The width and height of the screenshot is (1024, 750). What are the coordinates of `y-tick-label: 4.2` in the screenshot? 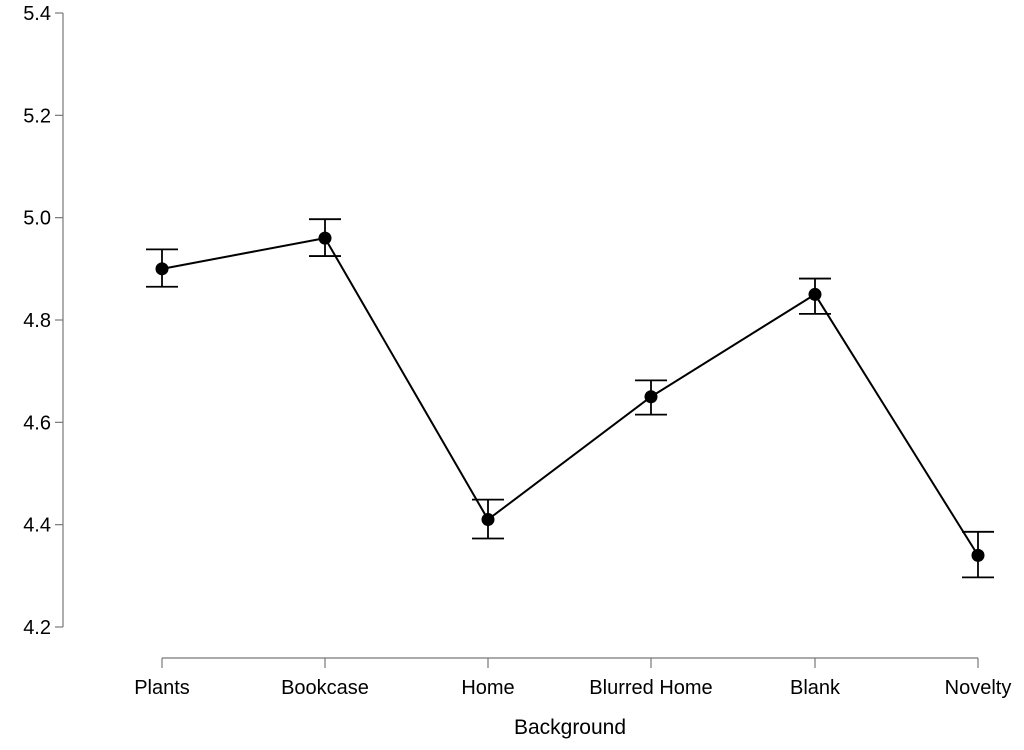 It's located at (37, 628).